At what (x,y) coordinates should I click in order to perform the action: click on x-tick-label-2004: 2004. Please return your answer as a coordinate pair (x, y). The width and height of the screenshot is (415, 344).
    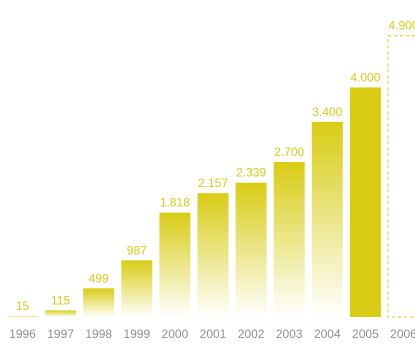
    Looking at the image, I should click on (327, 334).